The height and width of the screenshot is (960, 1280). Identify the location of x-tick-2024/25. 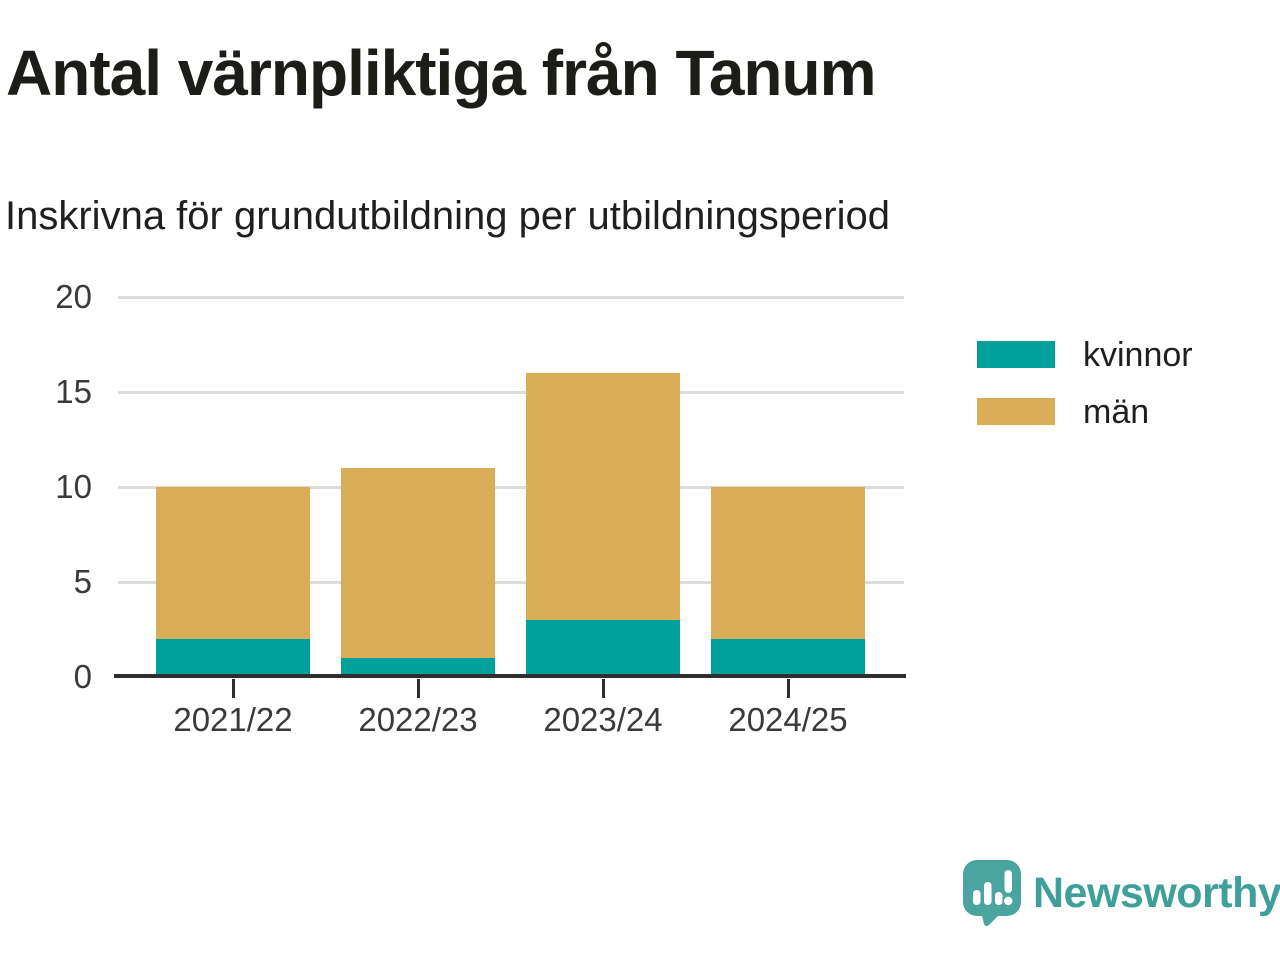
(788, 688).